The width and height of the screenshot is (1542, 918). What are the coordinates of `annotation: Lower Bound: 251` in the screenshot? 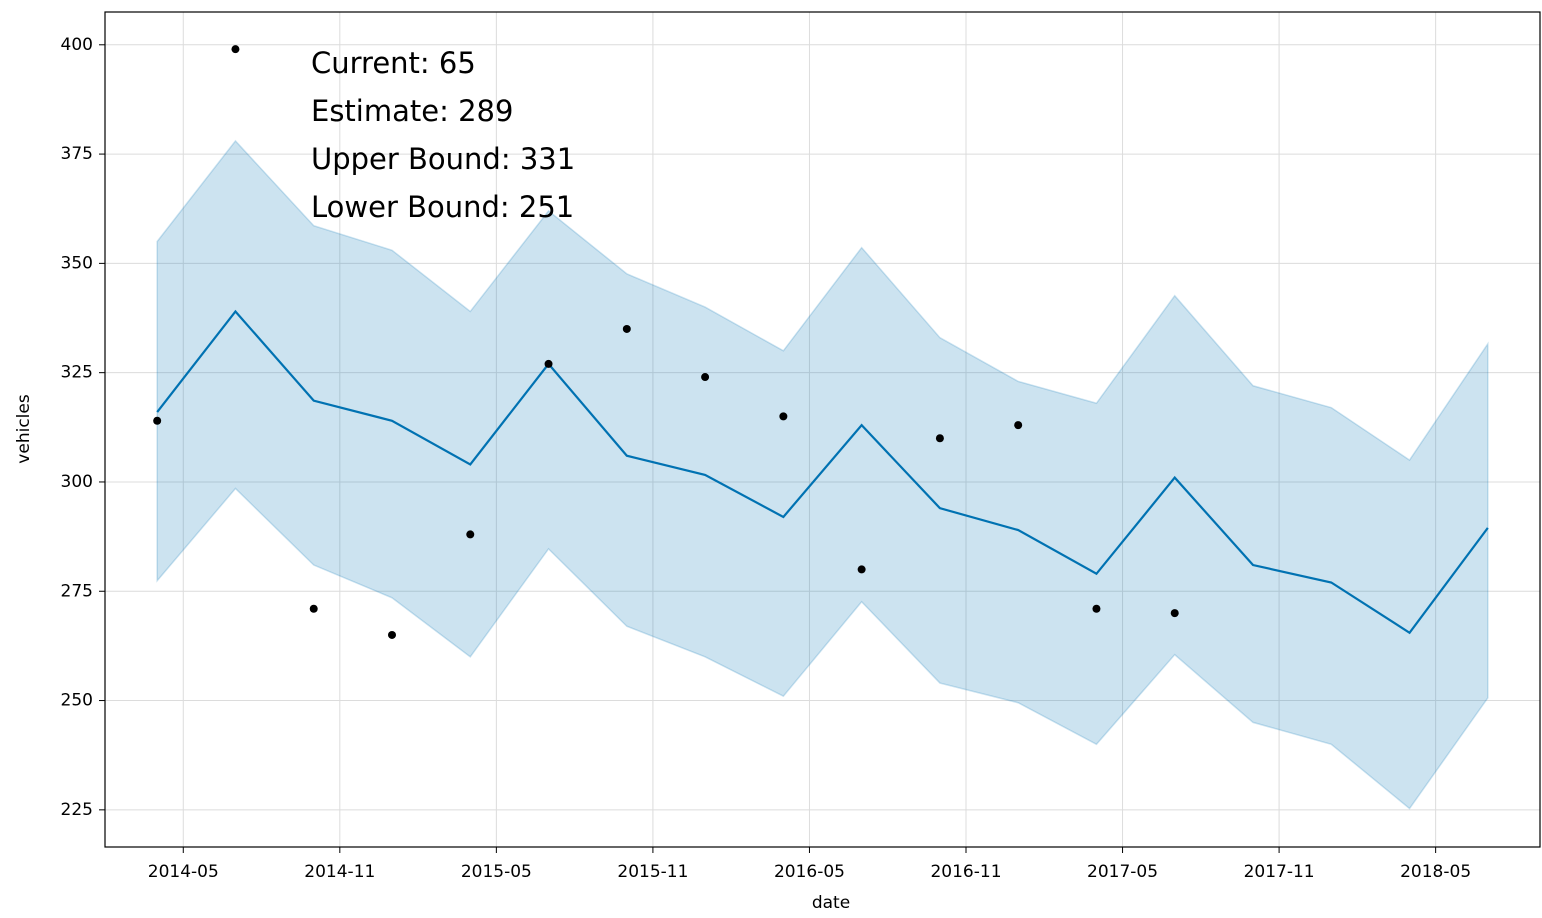 It's located at (442, 207).